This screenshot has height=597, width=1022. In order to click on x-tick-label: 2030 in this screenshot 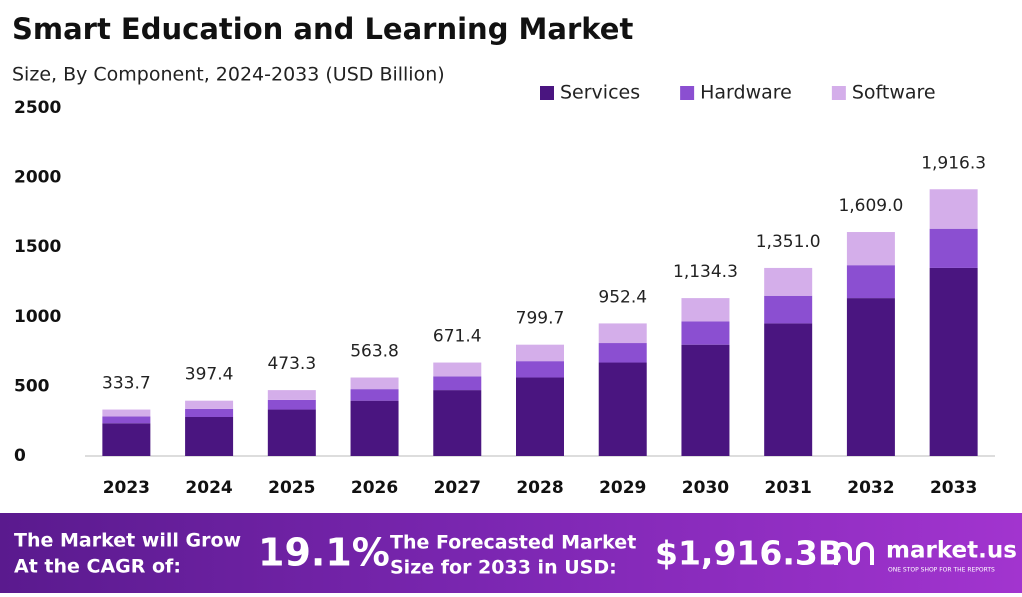, I will do `click(705, 488)`.